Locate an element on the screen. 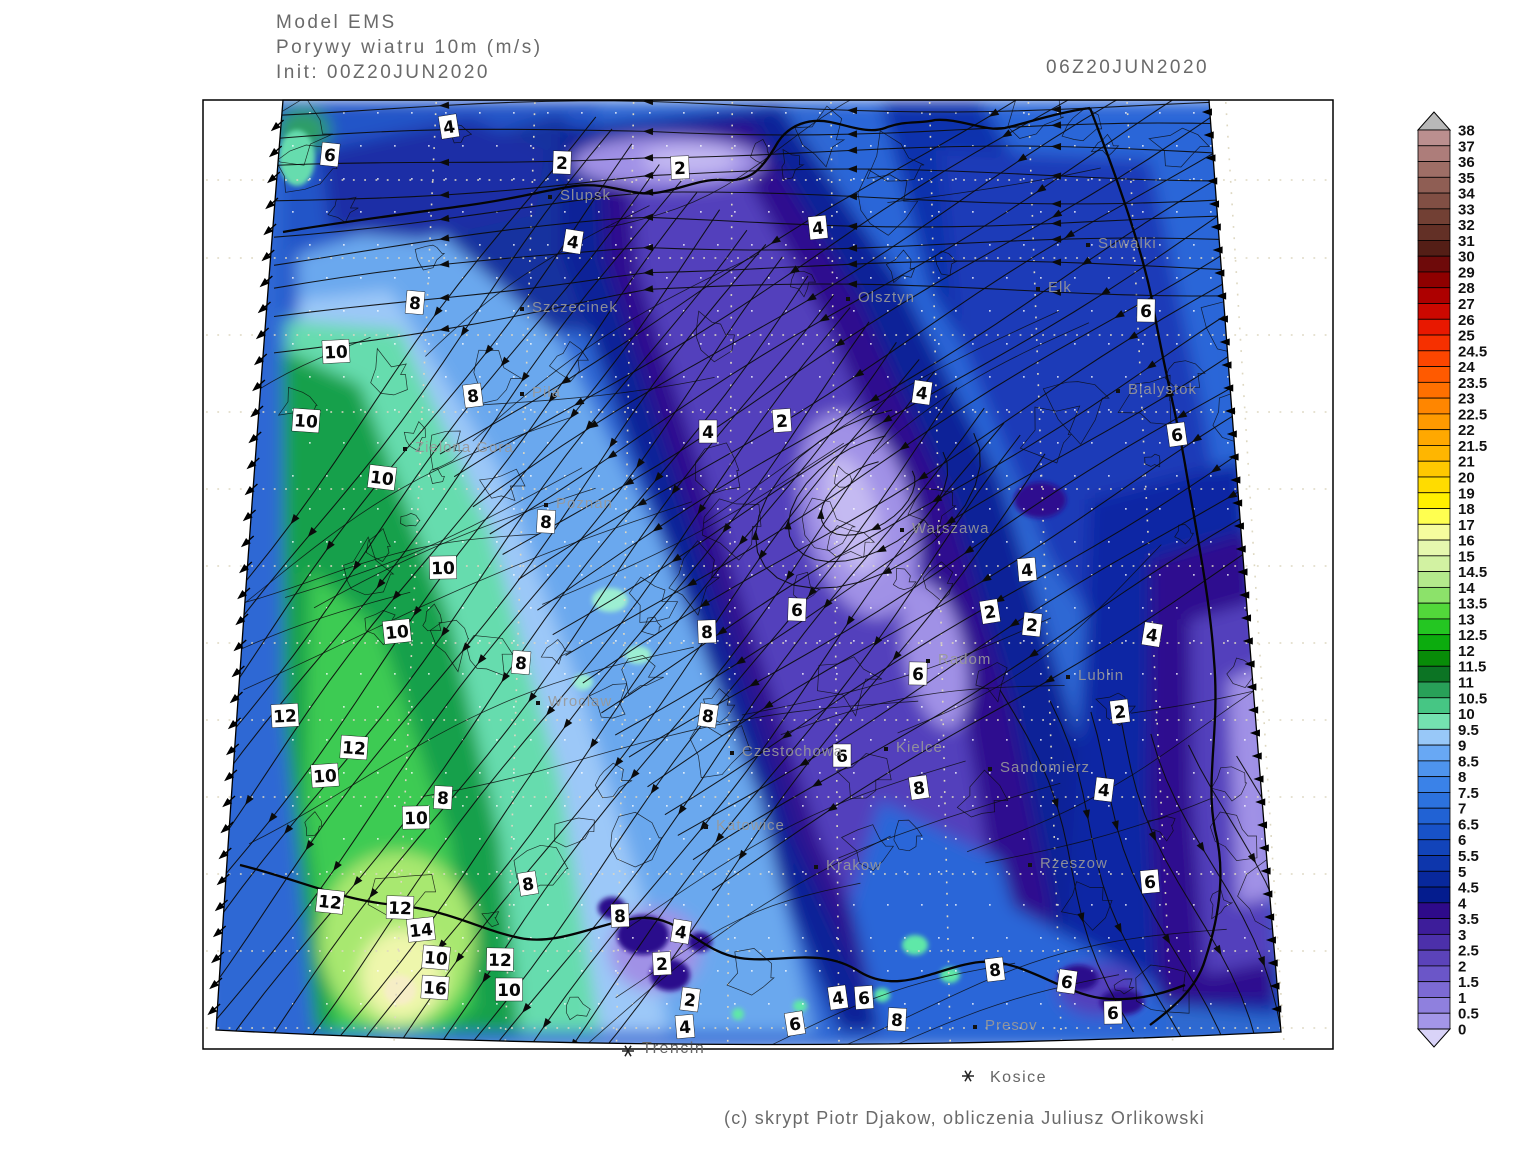 Image resolution: width=1536 pixels, height=1152 pixels. svg-text: Trencin is located at coordinates (673, 1048).